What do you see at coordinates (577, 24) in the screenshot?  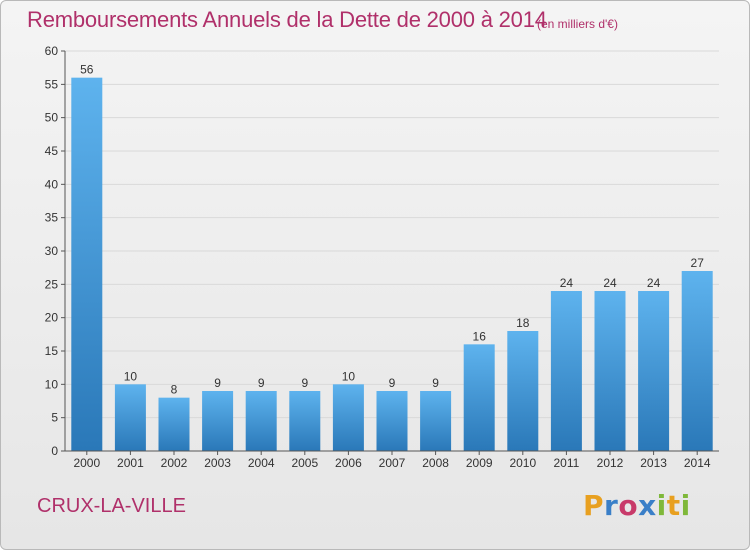 I see `chart-unit-label: (en milliers d'€)` at bounding box center [577, 24].